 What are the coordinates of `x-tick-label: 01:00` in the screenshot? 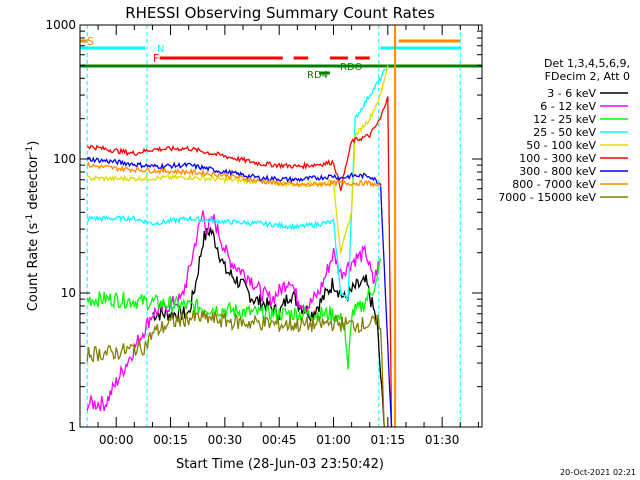 It's located at (333, 440).